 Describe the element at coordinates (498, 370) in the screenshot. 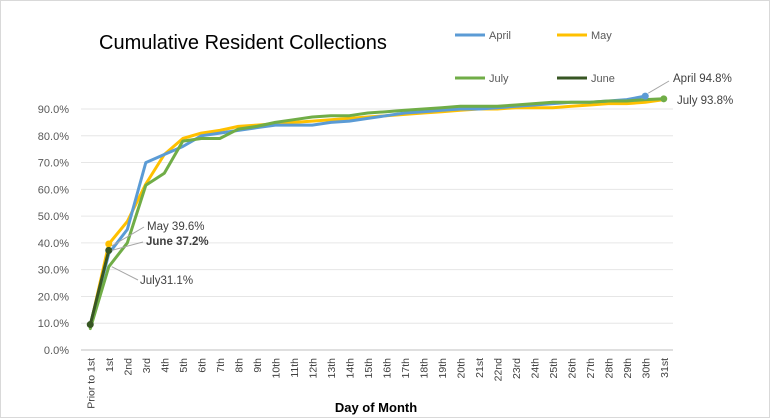

I see `x-tick-label: 22nd` at that location.